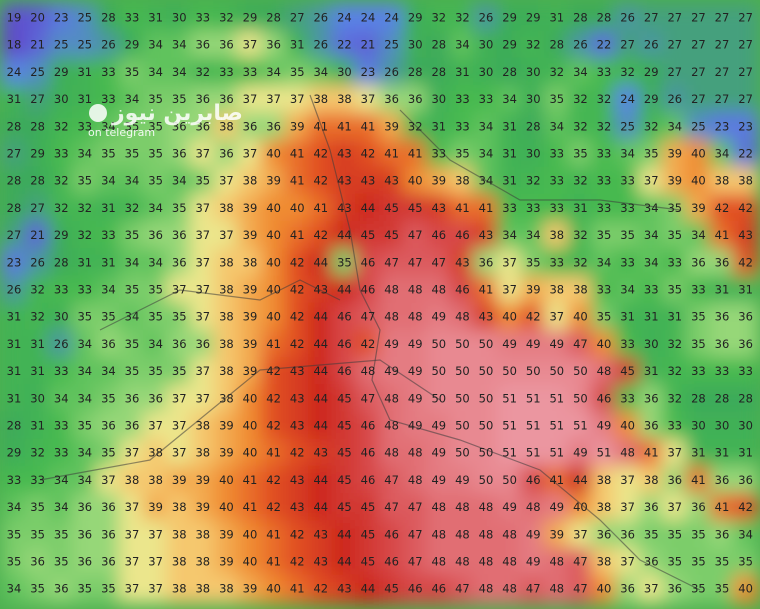  Describe the element at coordinates (344, 45) in the screenshot. I see `temperature-label: 22` at that location.